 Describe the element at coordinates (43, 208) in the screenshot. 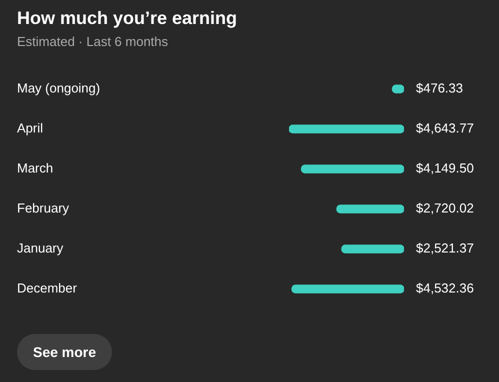

I see `y-tick-label: February` at that location.